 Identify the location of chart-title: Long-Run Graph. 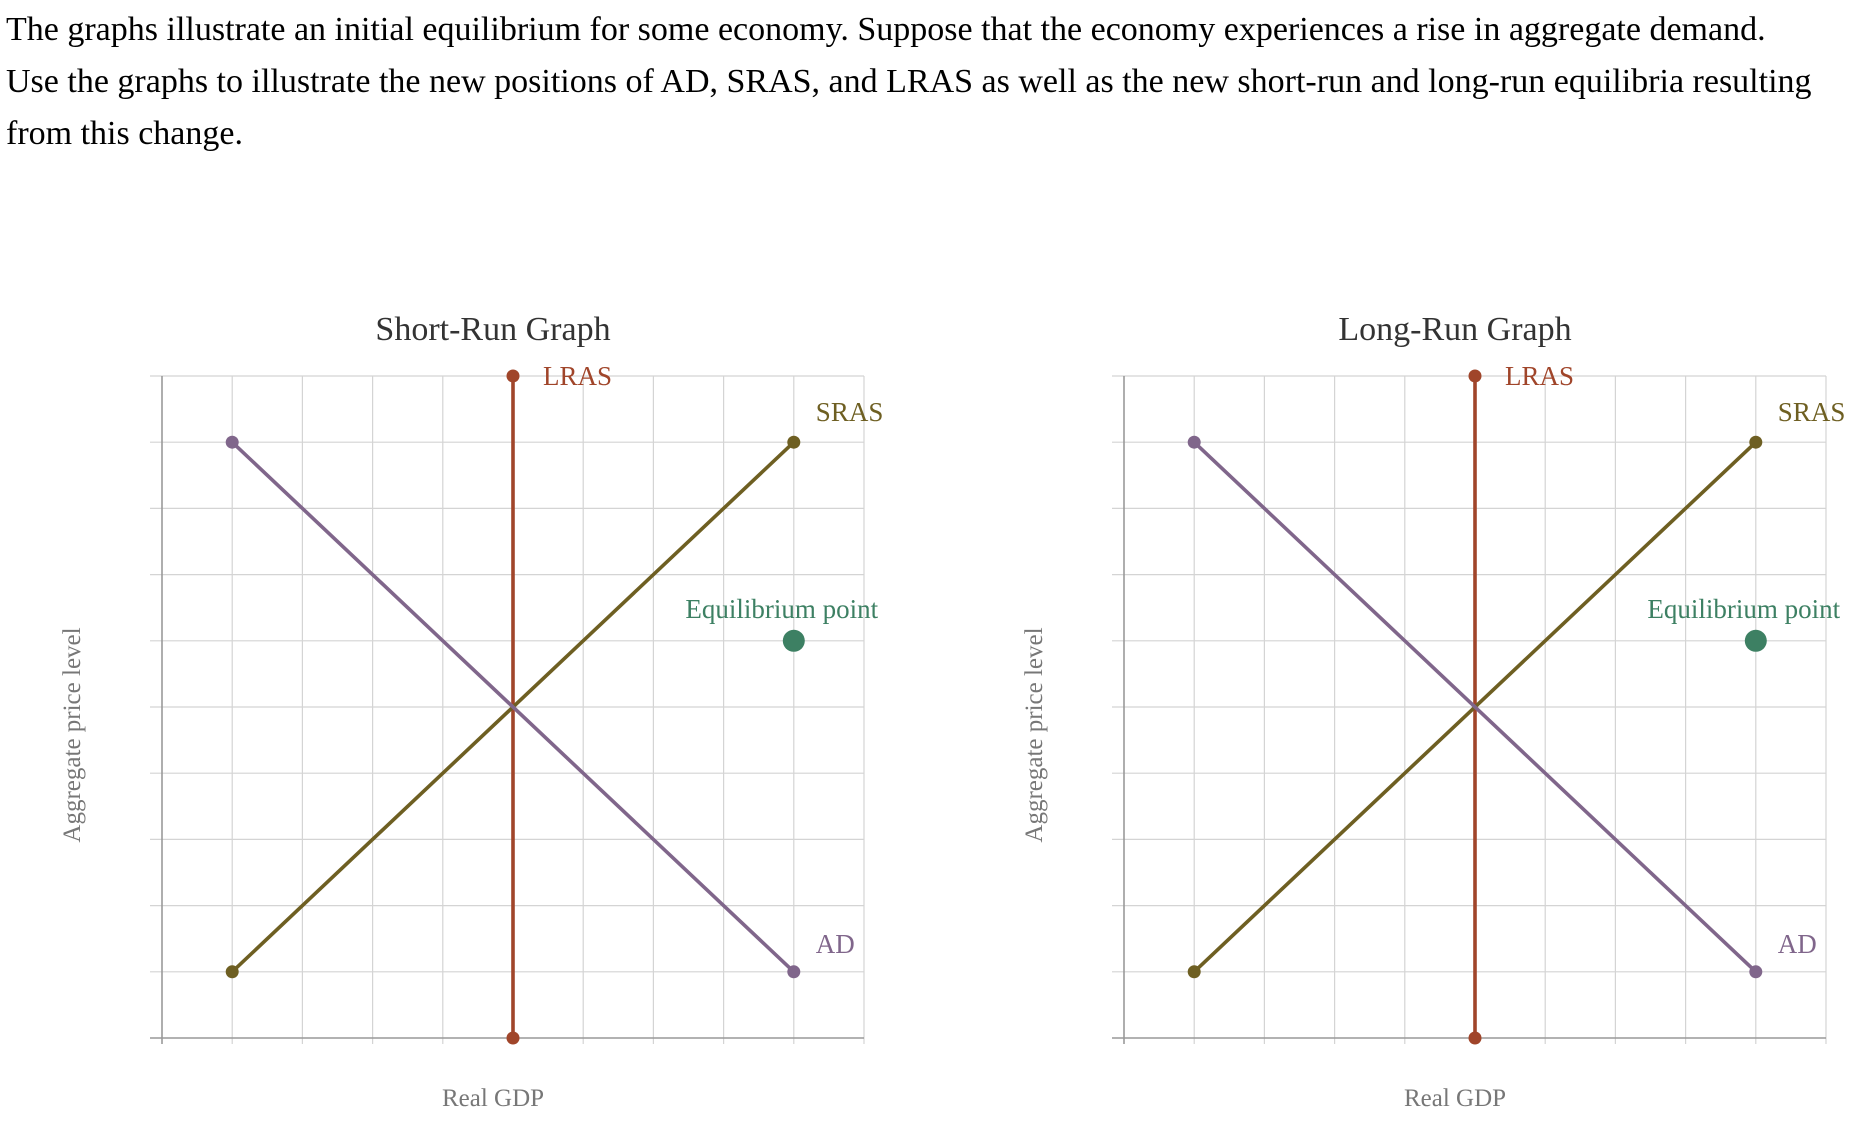
(1454, 329).